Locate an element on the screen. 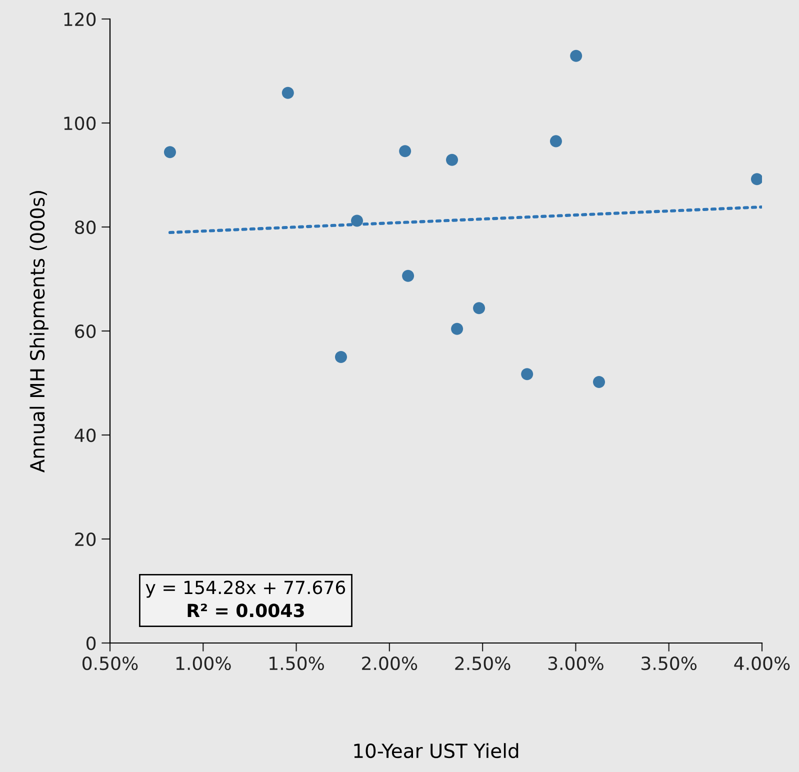  y-tick-label: 0 is located at coordinates (91, 643).